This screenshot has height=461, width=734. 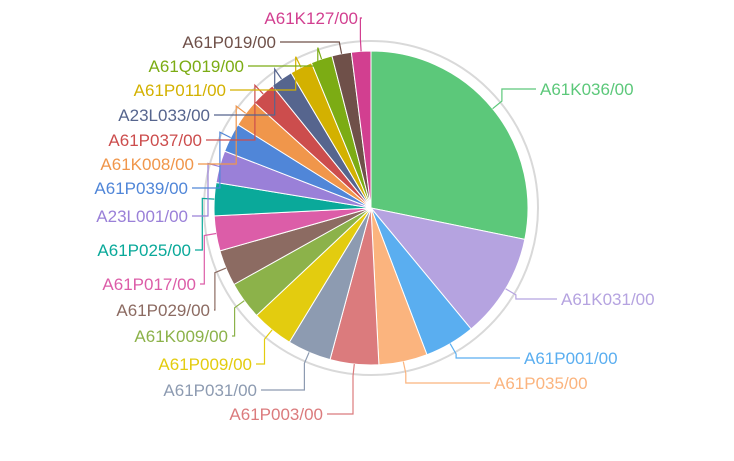 What do you see at coordinates (142, 216) in the screenshot?
I see `slice-label-a23l001-00: A23L001/00` at bounding box center [142, 216].